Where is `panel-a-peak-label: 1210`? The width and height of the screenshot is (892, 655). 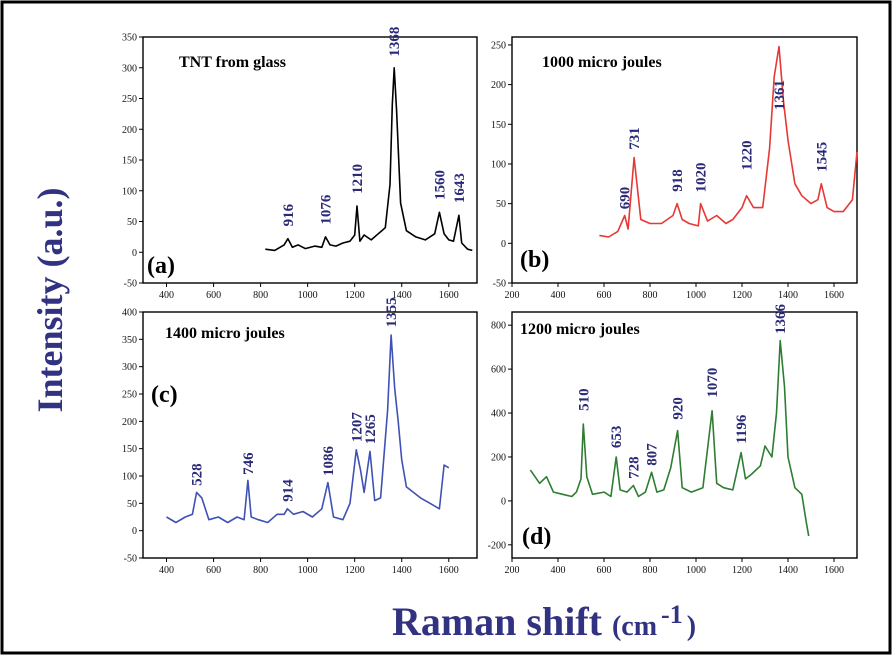 panel-a-peak-label: 1210 is located at coordinates (358, 179).